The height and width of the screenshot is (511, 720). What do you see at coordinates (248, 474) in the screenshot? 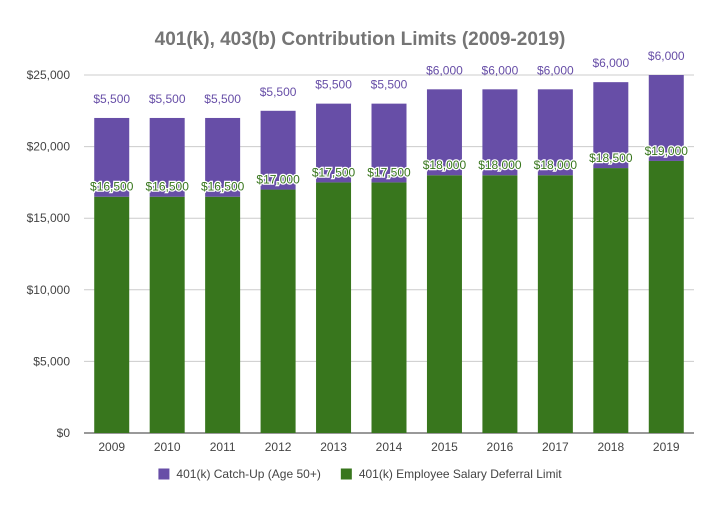
I see `legend-label: 401(k) Catch-Up (Age 50+)` at bounding box center [248, 474].